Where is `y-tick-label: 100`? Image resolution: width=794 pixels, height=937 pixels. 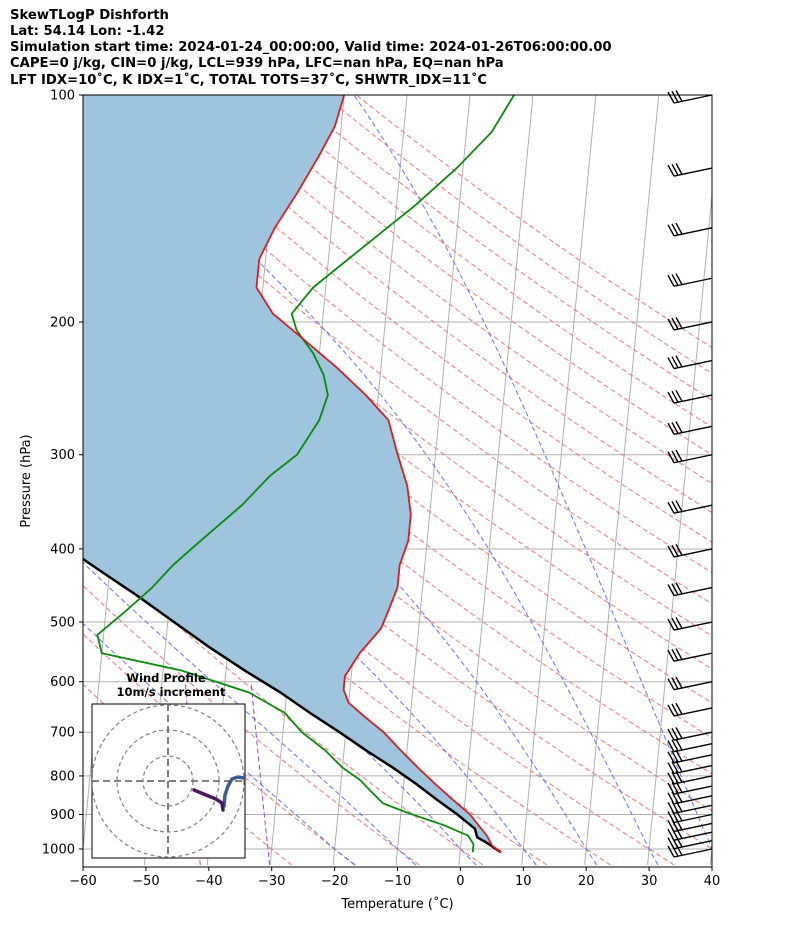 y-tick-label: 100 is located at coordinates (62, 96).